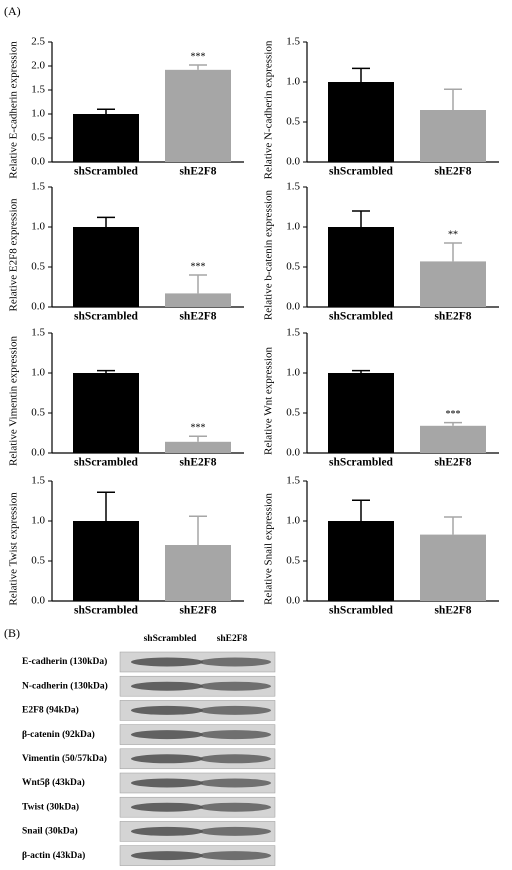 The width and height of the screenshot is (512, 870). I want to click on significance: **, so click(453, 234).